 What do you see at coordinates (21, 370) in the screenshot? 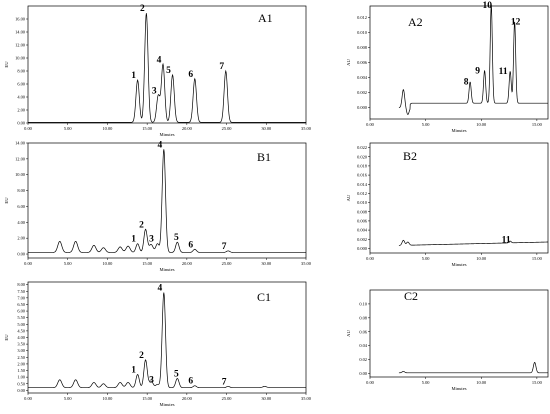
I see `y-tick-label: 1.50` at bounding box center [21, 370].